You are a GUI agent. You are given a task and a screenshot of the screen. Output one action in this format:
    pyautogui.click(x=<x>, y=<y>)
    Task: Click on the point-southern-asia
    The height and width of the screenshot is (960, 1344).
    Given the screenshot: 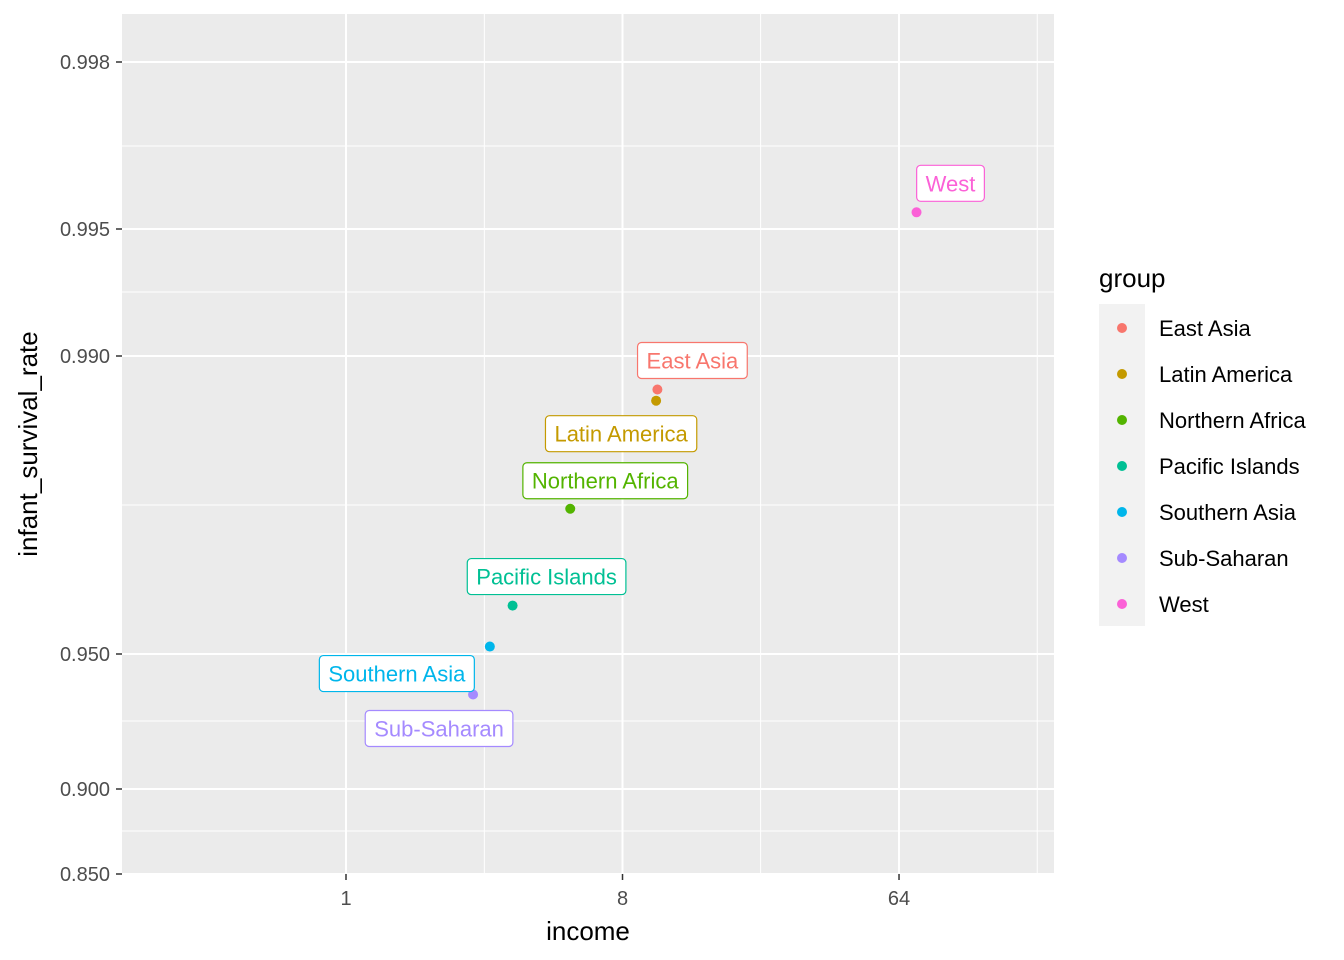 What is the action you would take?
    pyautogui.click(x=489, y=646)
    